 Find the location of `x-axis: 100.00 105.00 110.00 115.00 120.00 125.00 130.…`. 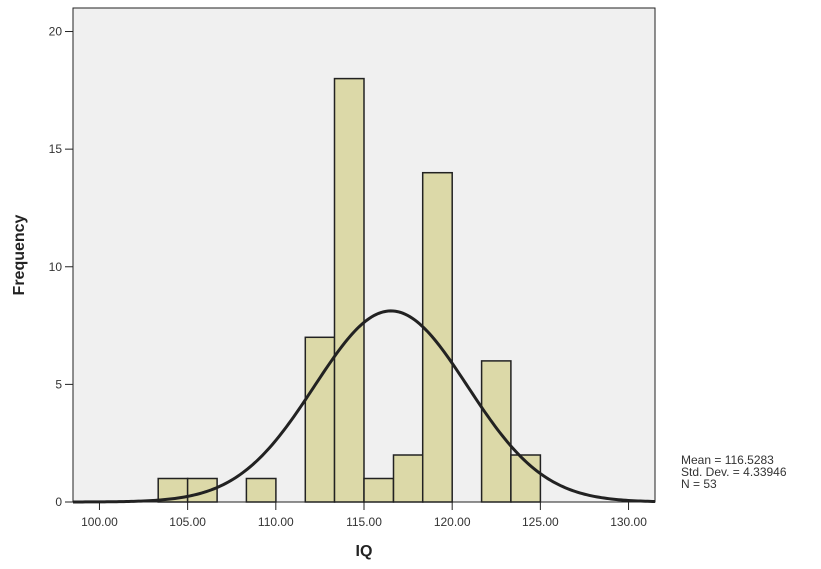

x-axis: 100.00 105.00 110.00 115.00 120.00 125.00 130.… is located at coordinates (364, 515).